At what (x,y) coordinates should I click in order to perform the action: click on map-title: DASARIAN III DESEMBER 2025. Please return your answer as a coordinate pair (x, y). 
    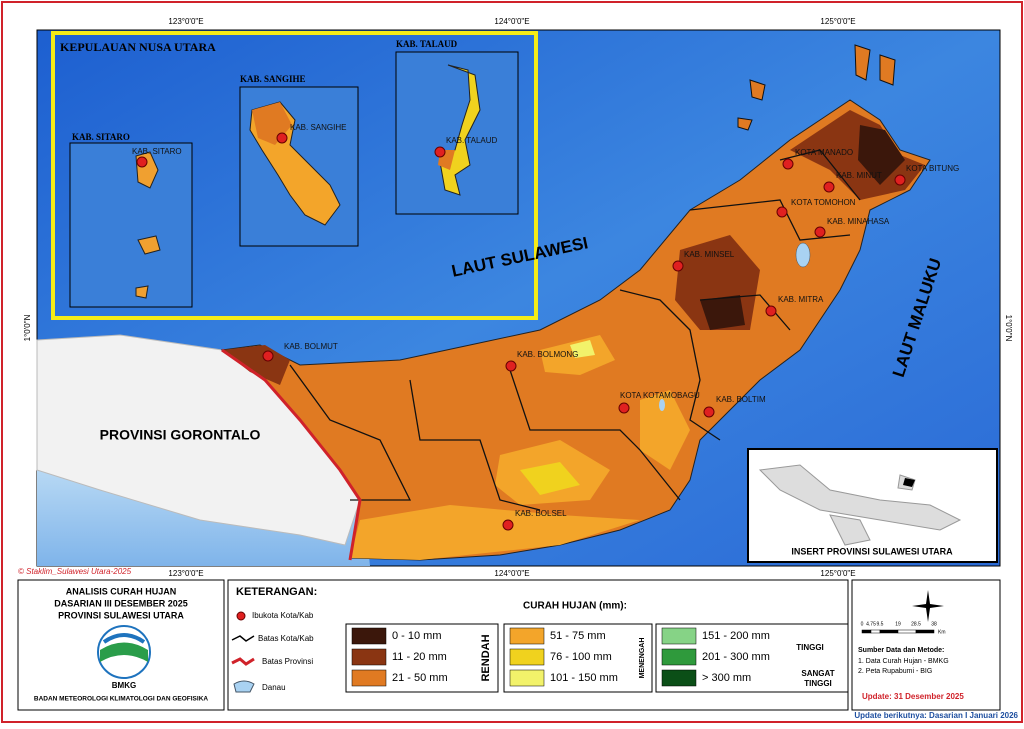
    Looking at the image, I should click on (121, 603).